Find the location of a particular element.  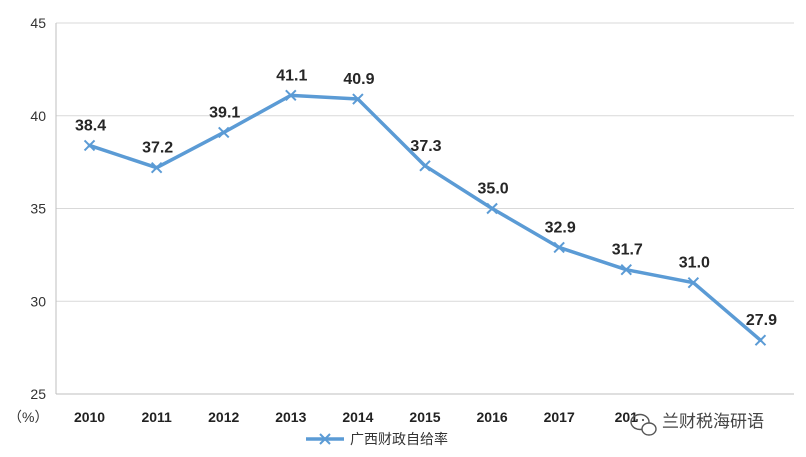

y-tick-label: 35 is located at coordinates (38, 209).